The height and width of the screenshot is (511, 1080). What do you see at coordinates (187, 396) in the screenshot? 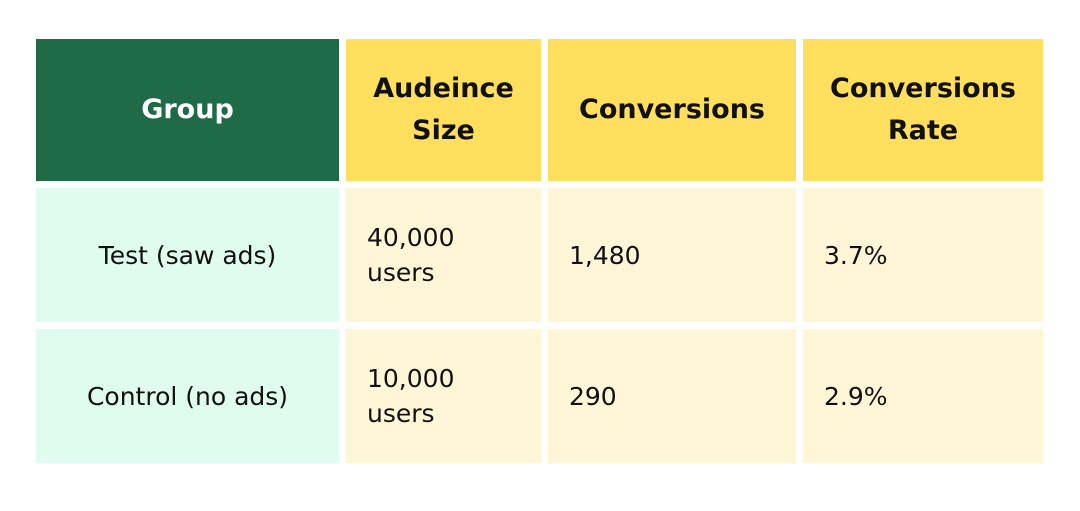
I see `row-control-group: Control (no ads)` at bounding box center [187, 396].